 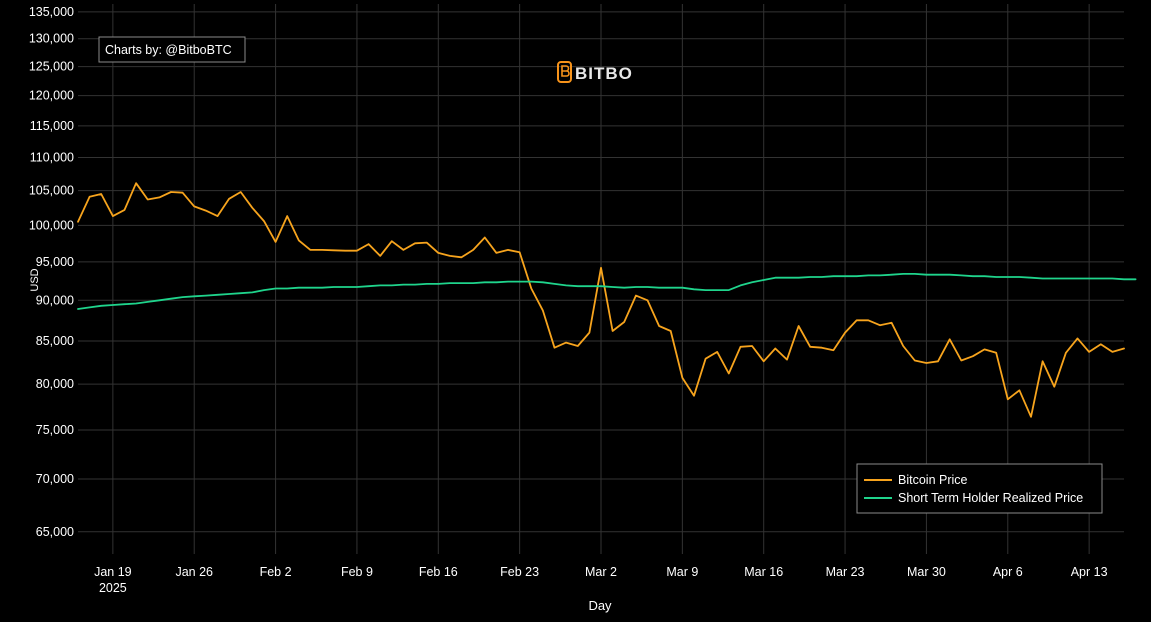 I want to click on x-tick-label: Mar 30, so click(x=926, y=572).